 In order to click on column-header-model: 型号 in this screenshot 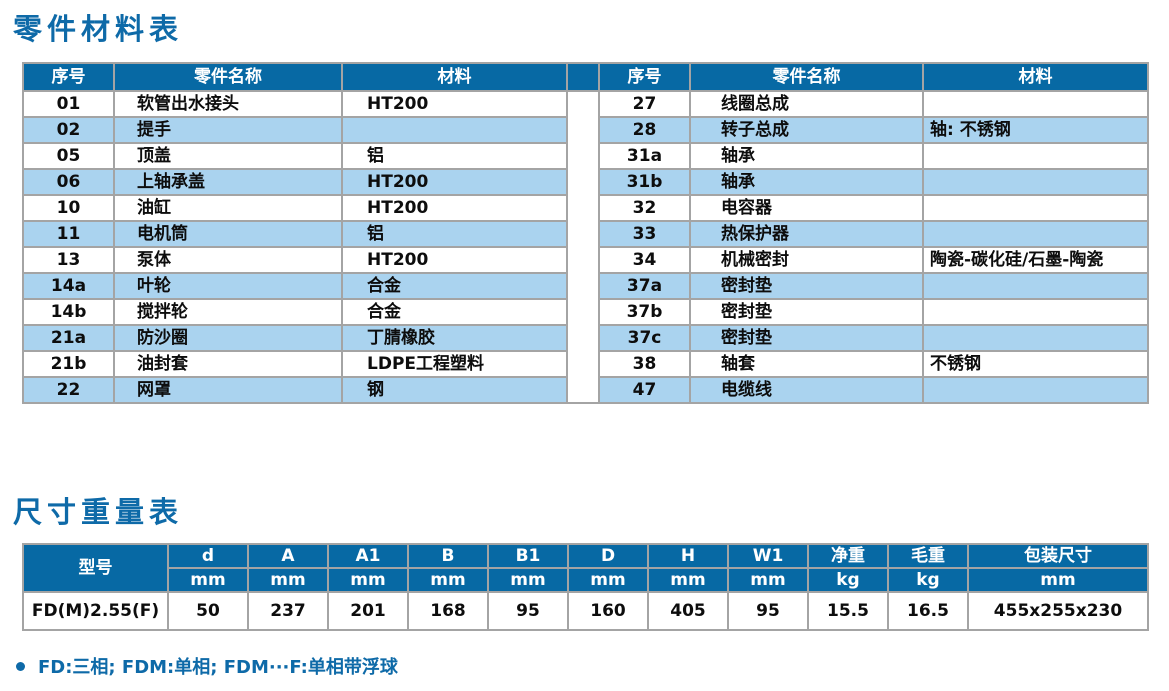, I will do `click(95, 568)`.